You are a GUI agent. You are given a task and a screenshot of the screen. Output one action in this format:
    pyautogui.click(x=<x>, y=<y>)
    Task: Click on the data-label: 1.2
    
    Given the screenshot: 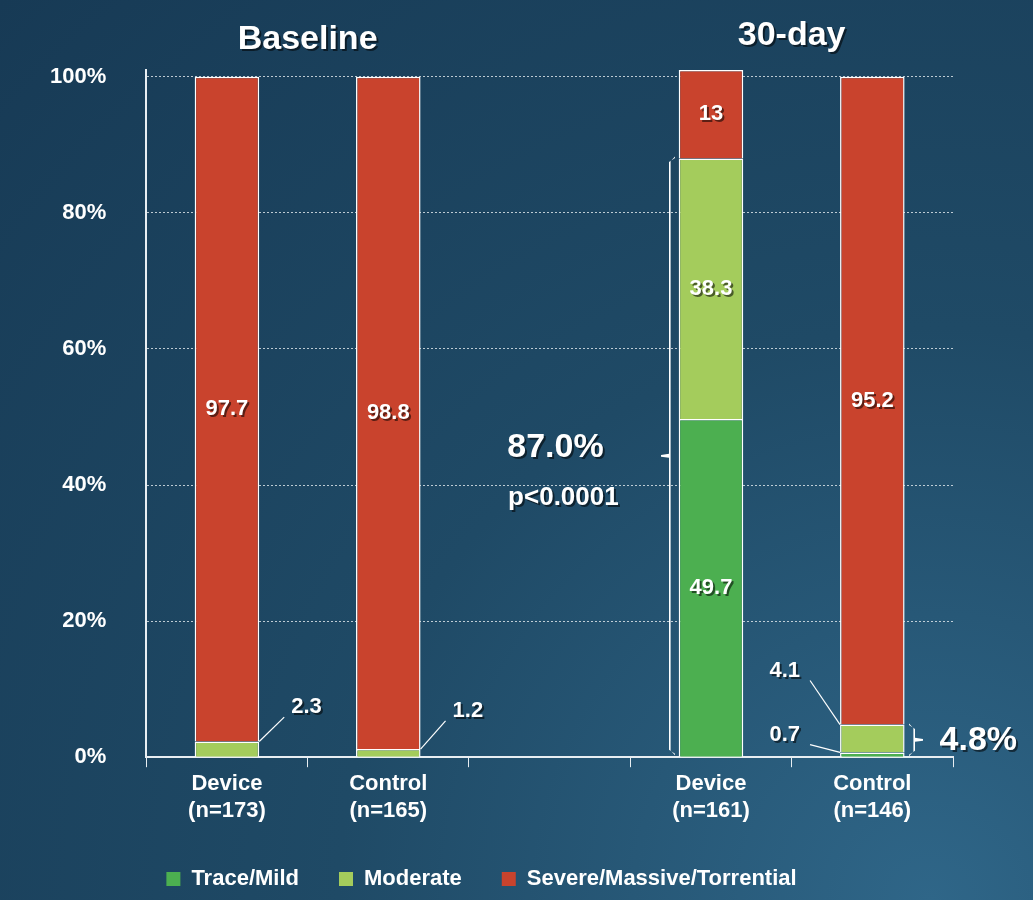 What is the action you would take?
    pyautogui.click(x=468, y=709)
    